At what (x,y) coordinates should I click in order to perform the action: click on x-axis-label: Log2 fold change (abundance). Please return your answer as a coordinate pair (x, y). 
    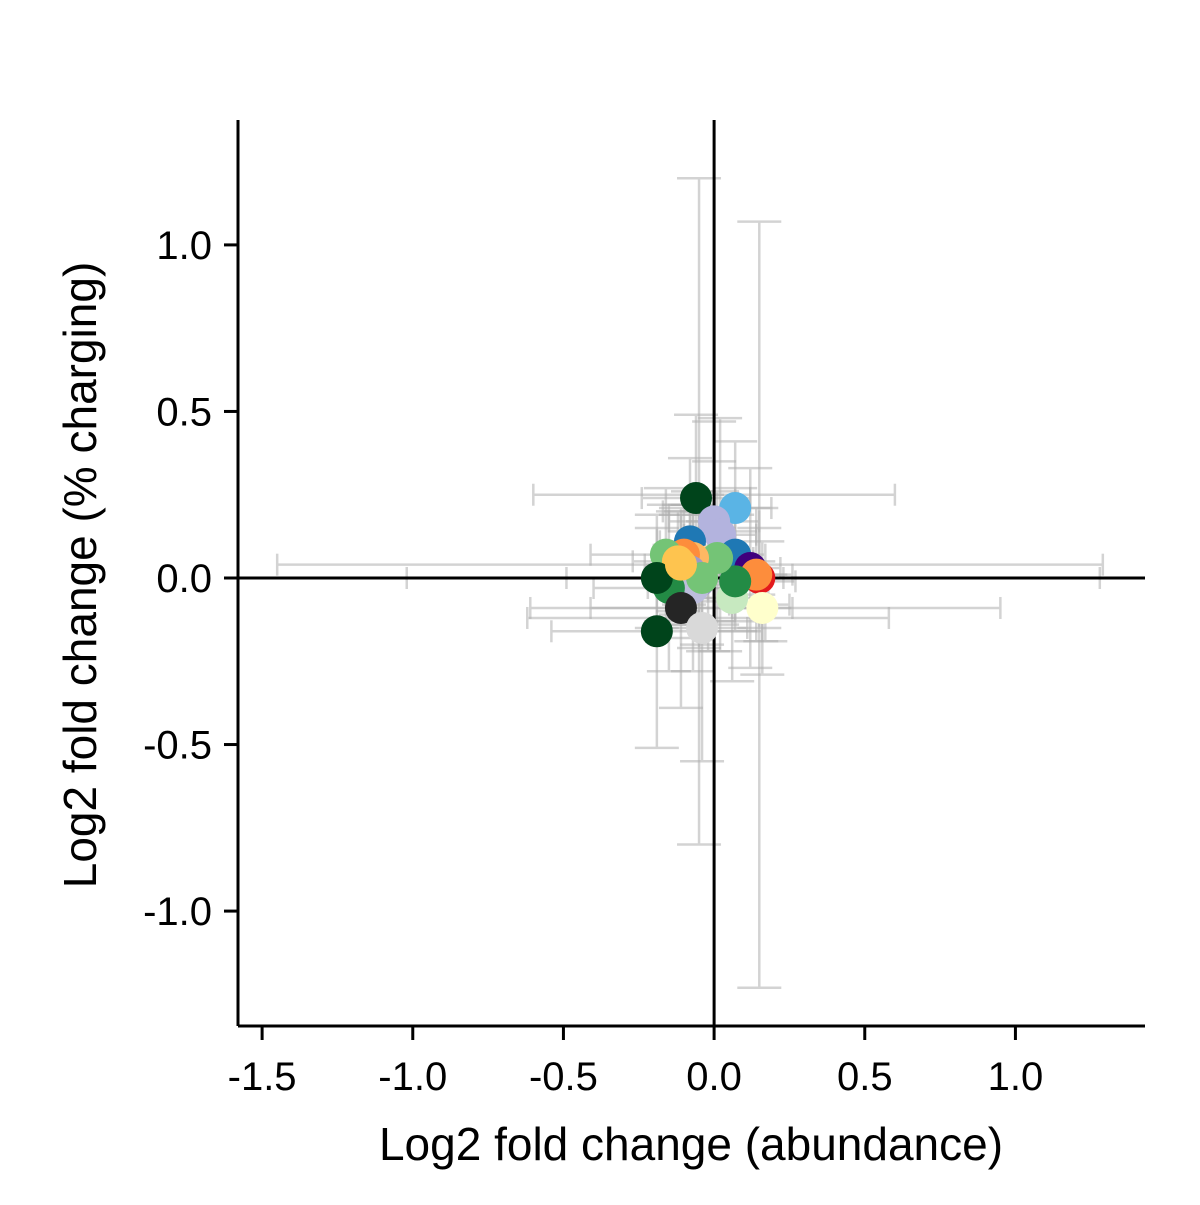
    Looking at the image, I should click on (691, 1144).